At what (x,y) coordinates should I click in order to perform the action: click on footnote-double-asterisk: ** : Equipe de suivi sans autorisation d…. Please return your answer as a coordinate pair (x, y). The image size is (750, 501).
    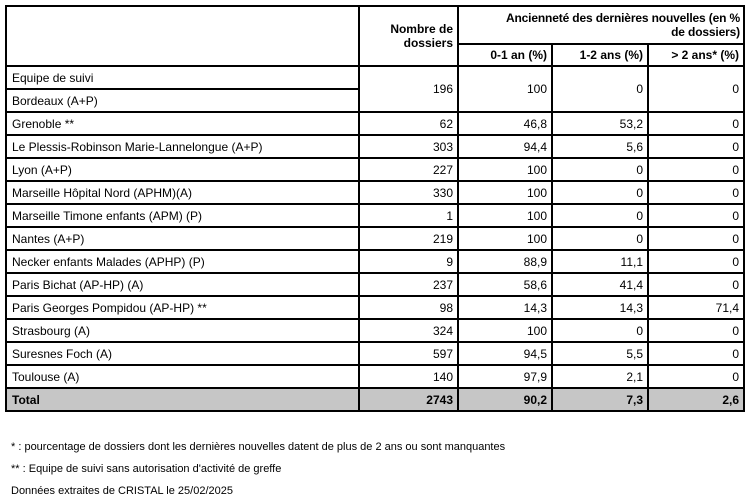
    Looking at the image, I should click on (146, 469).